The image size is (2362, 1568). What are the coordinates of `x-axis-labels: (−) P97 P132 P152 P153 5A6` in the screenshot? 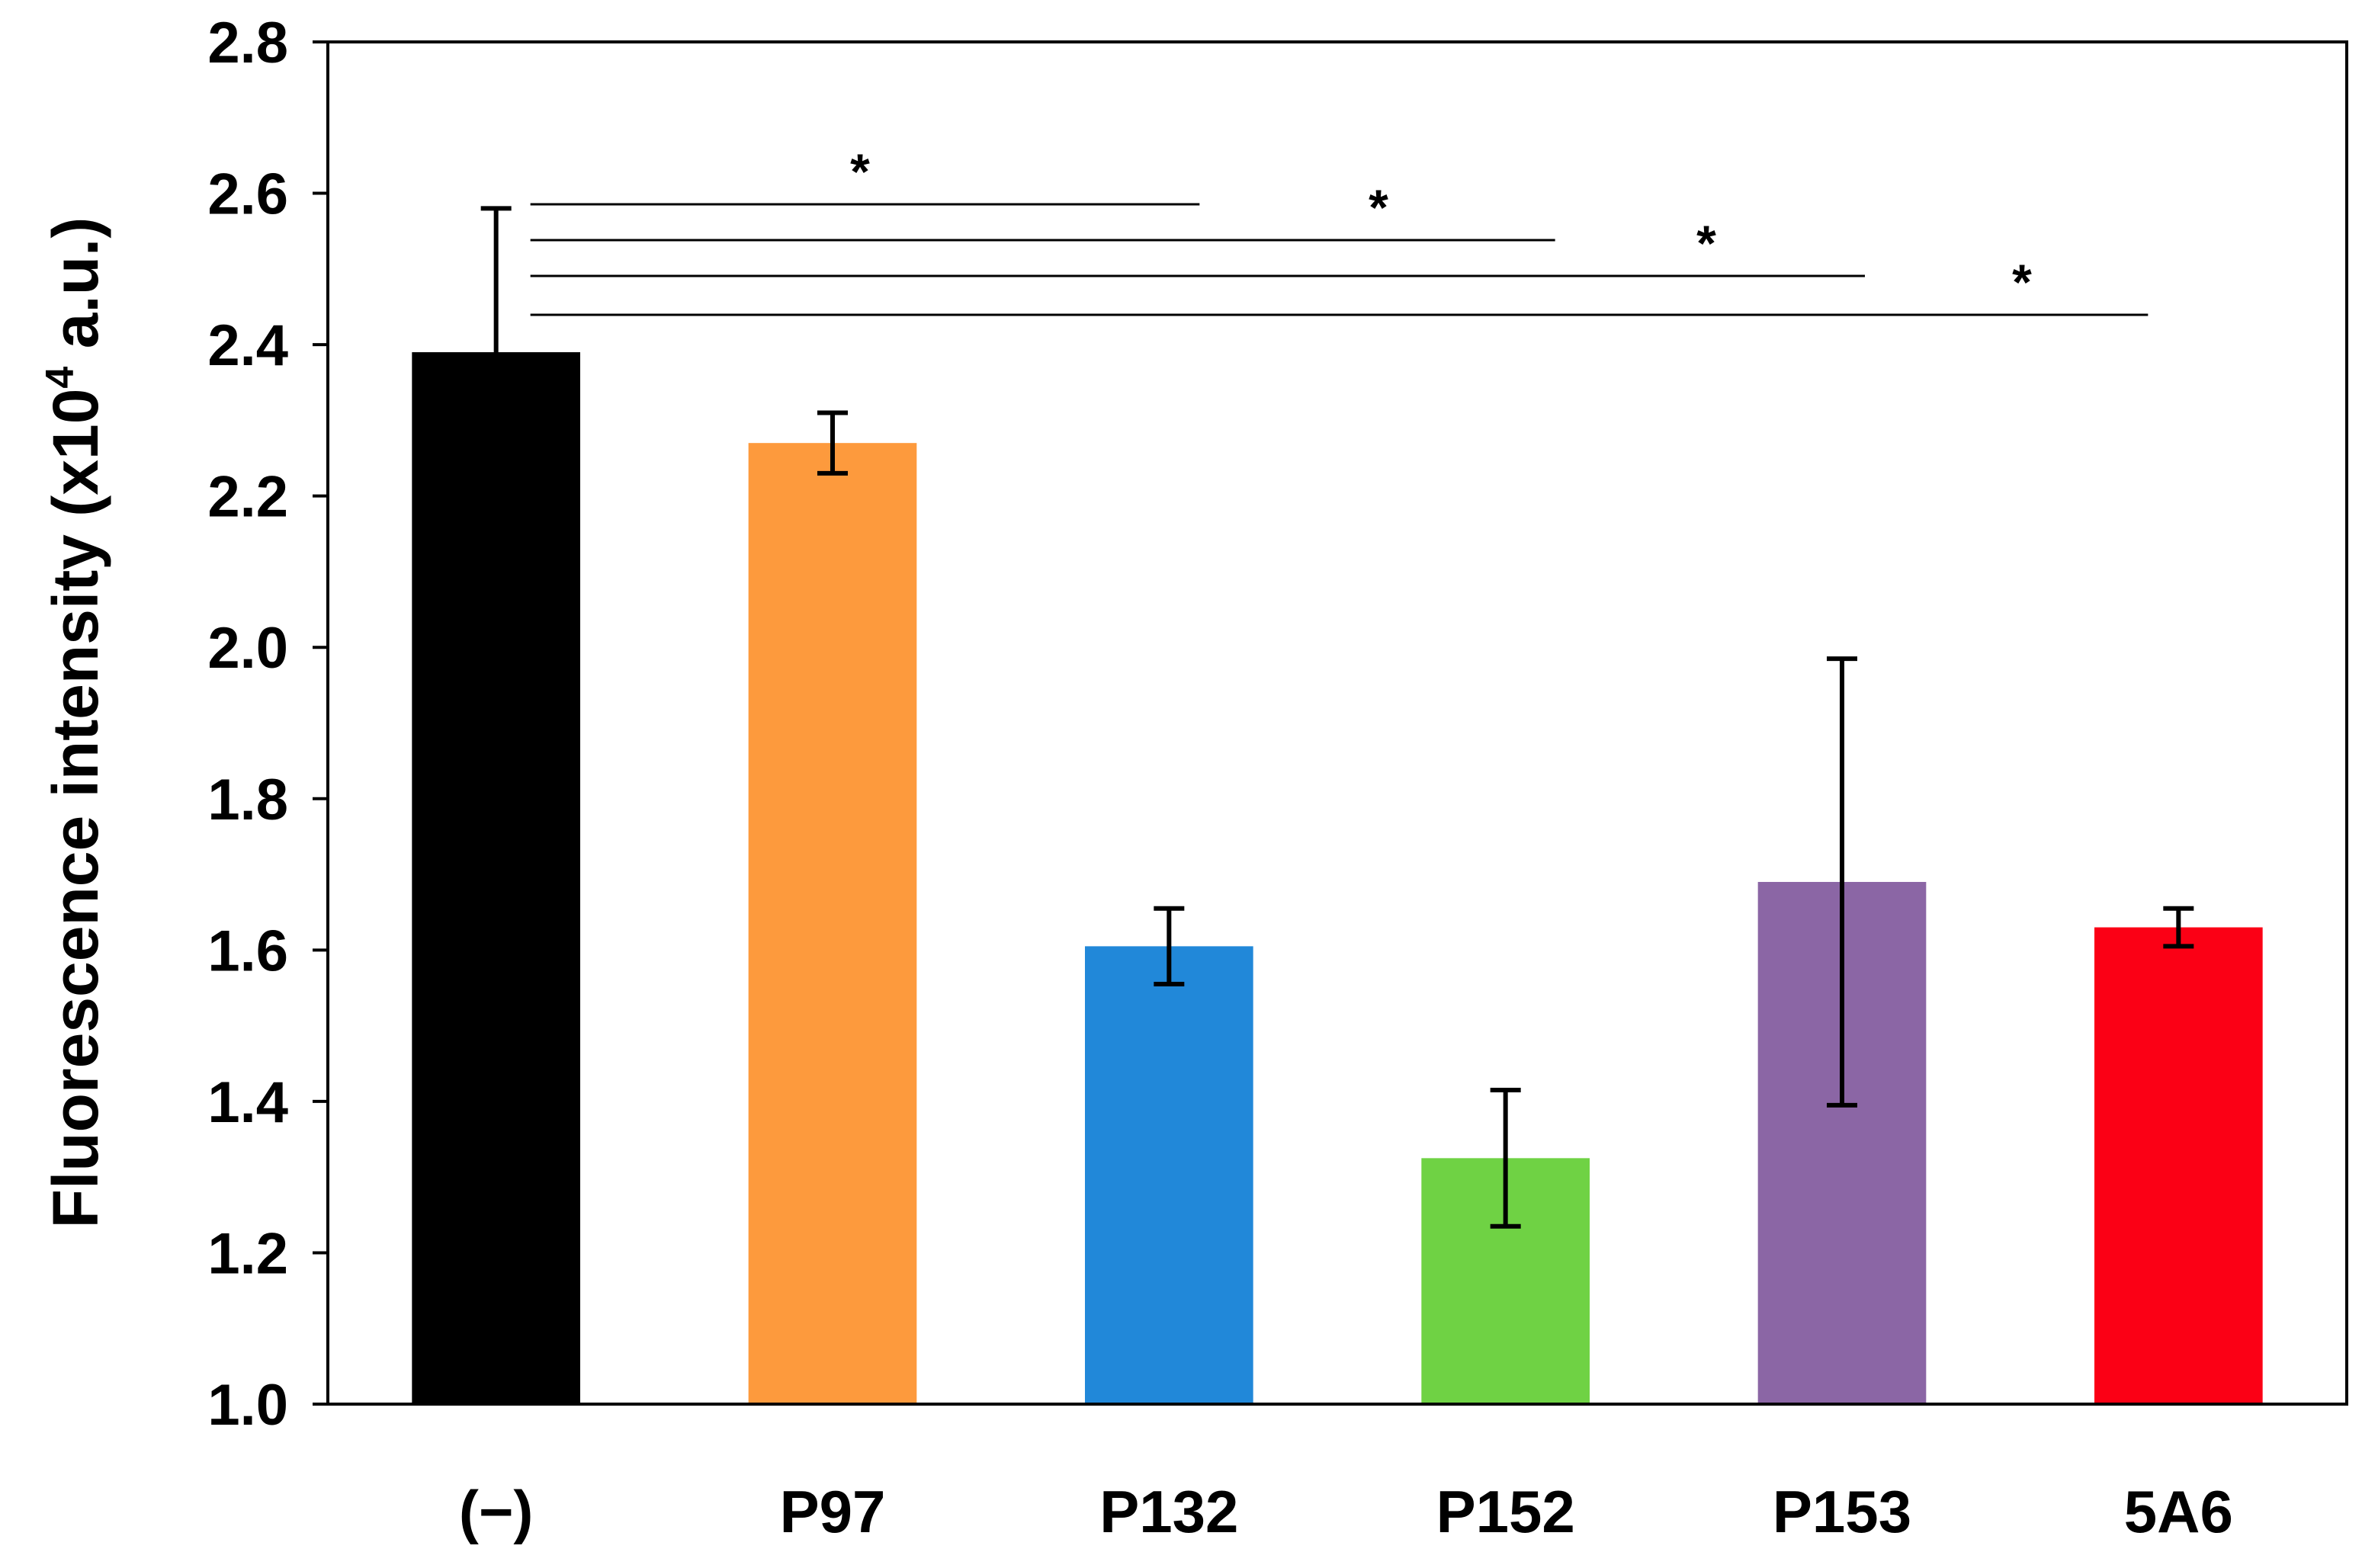 It's located at (1346, 1511).